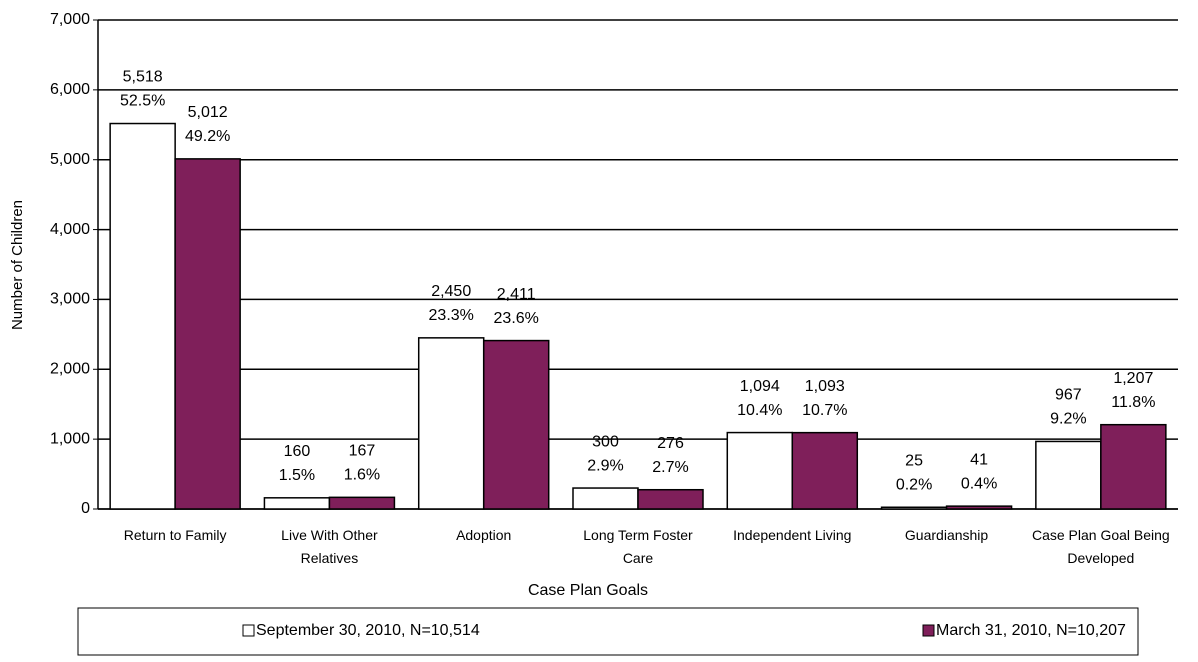 This screenshot has width=1198, height=662. I want to click on percent-label: 52.5%, so click(142, 101).